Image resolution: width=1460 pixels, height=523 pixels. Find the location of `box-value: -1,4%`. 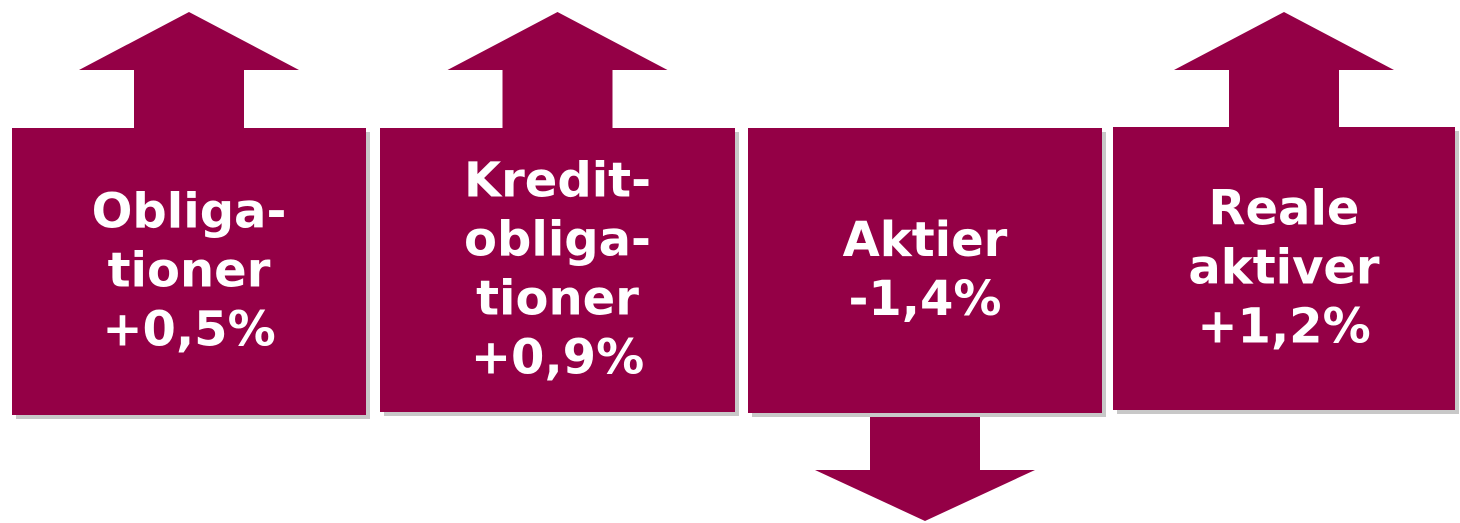

box-value: -1,4% is located at coordinates (924, 299).